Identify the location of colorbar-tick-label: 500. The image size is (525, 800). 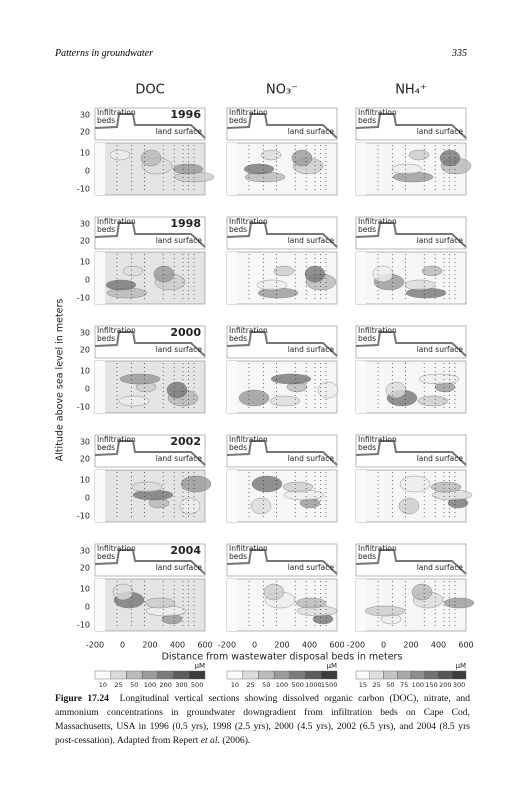
(197, 685).